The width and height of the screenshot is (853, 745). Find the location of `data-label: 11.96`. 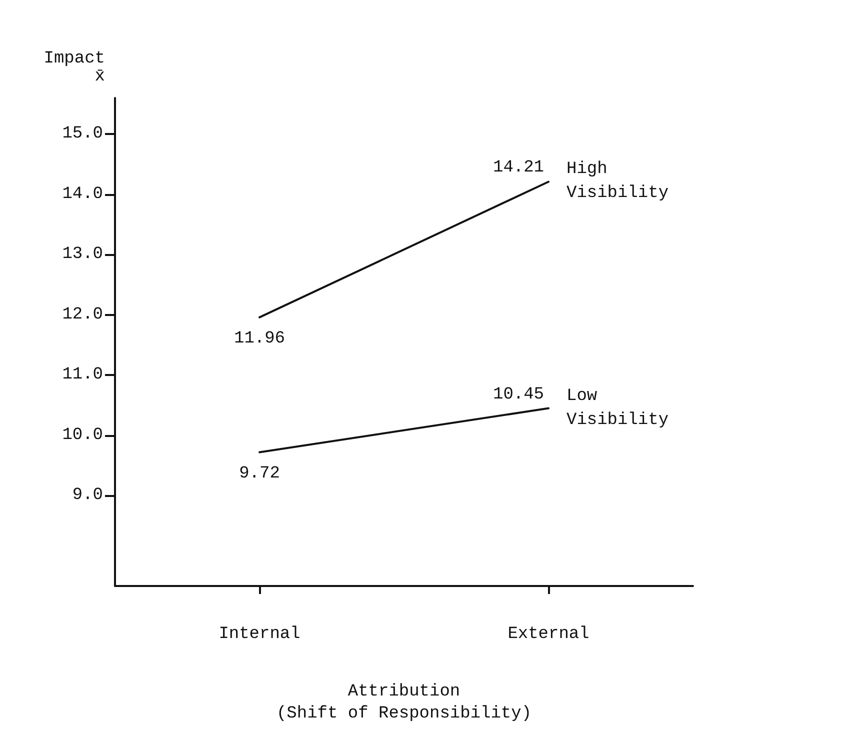

data-label: 11.96 is located at coordinates (260, 338).